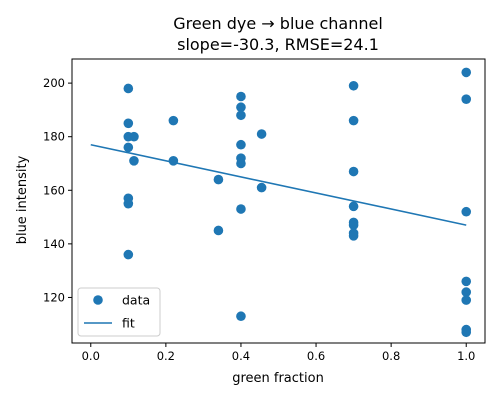 The width and height of the screenshot is (500, 400). I want to click on legend-label-fit: fit, so click(128, 323).